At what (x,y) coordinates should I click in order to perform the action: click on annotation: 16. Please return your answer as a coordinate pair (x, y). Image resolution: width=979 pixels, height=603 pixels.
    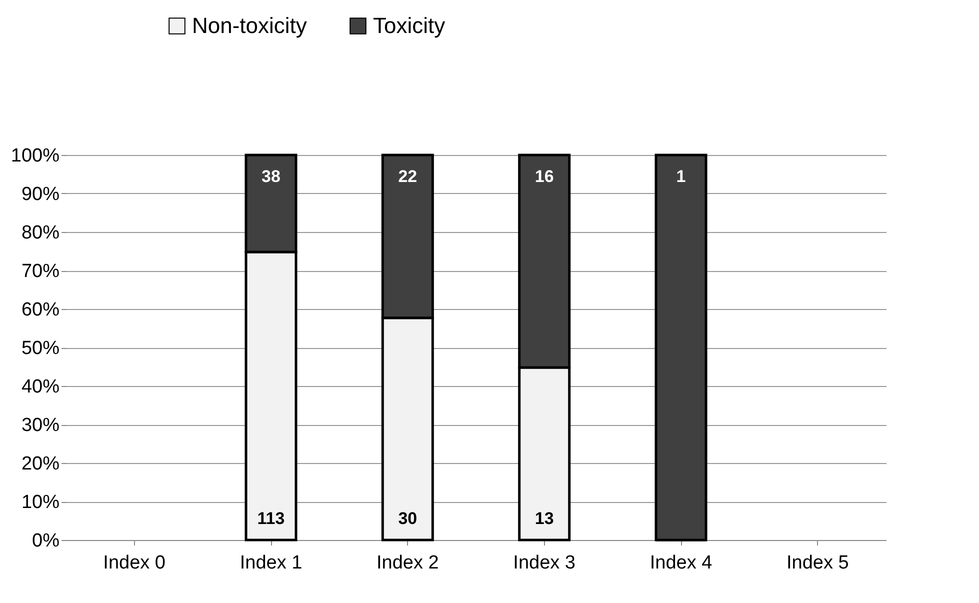
    Looking at the image, I should click on (544, 176).